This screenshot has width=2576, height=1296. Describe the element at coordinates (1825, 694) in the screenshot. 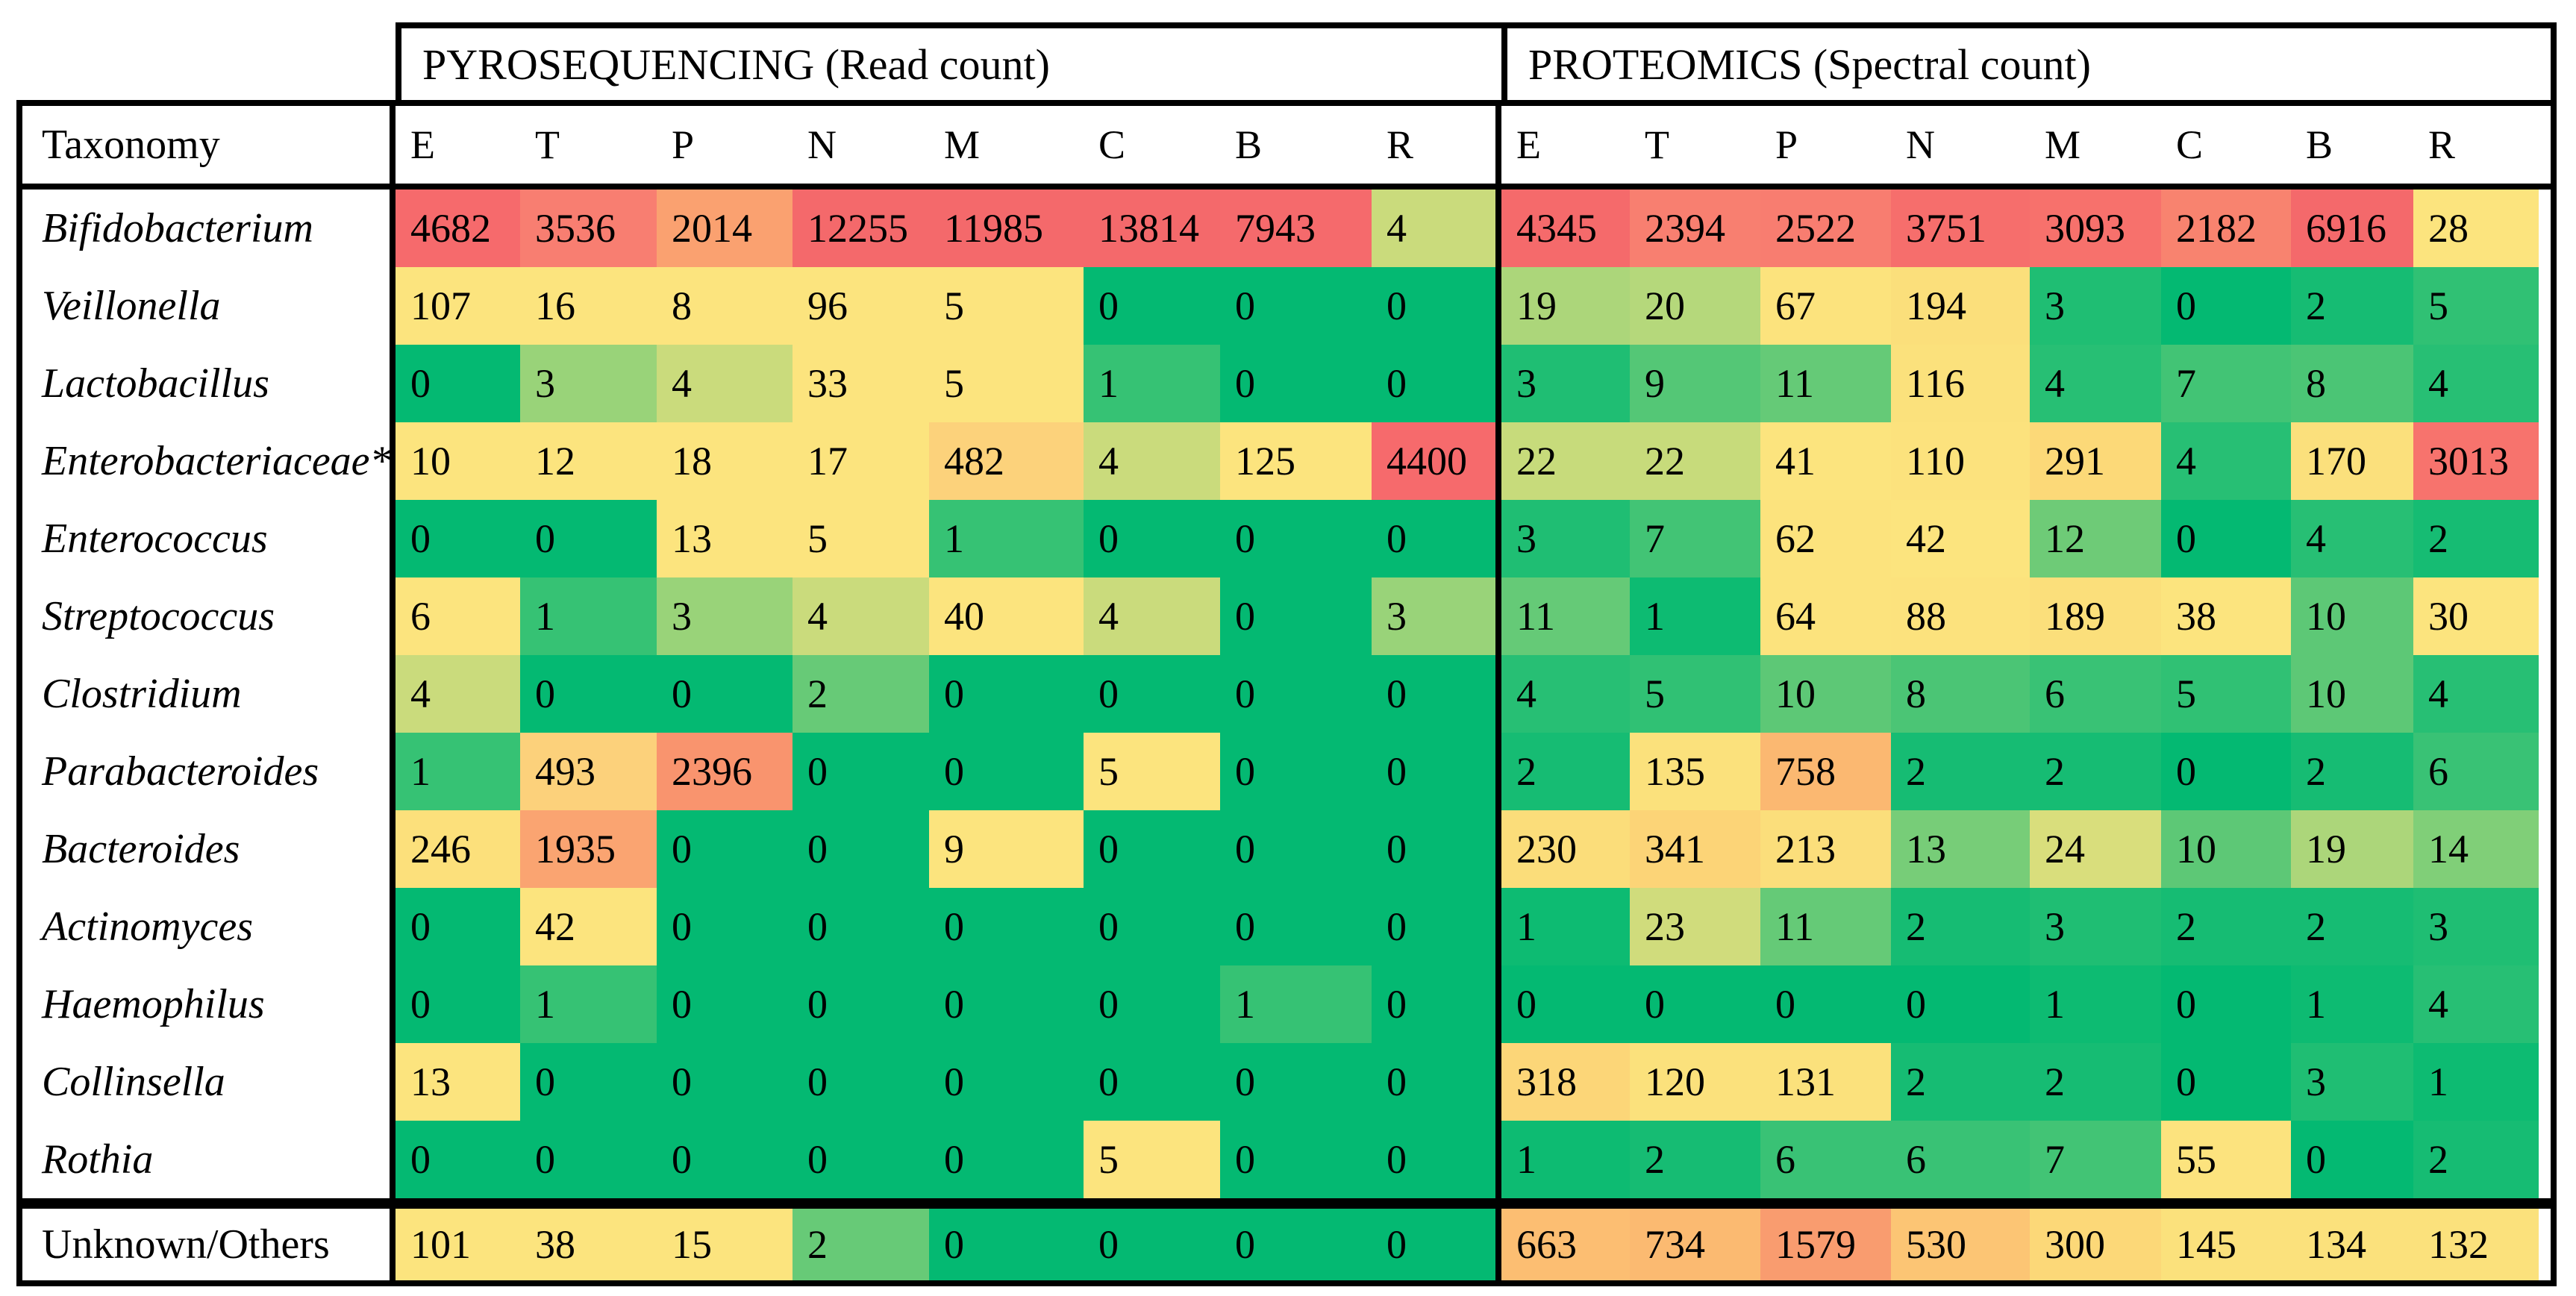

I see `heatmap-cell-proteomics-P: 10` at that location.